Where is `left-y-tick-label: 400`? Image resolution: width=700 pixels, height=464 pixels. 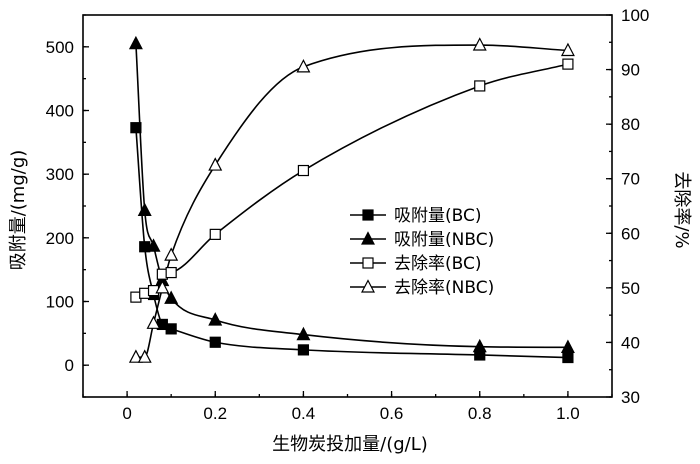 left-y-tick-label: 400 is located at coordinates (60, 111).